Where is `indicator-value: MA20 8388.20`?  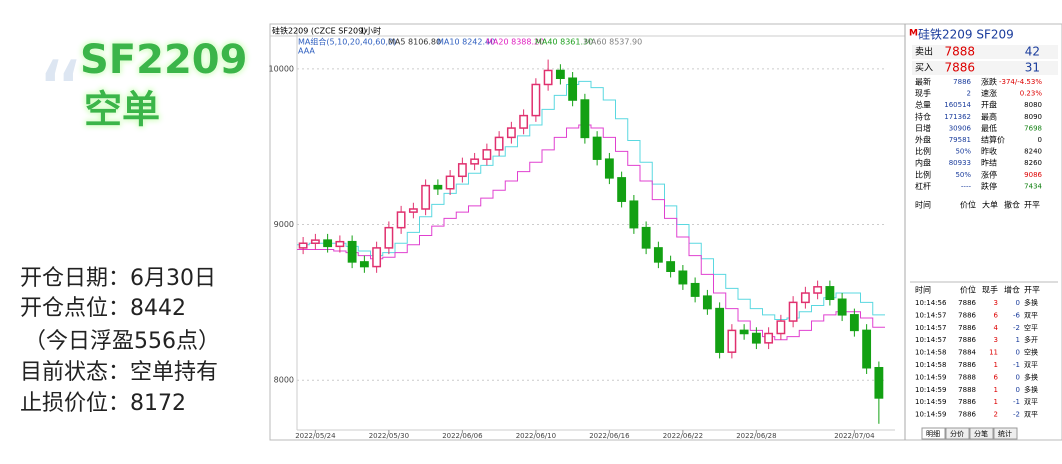
indicator-value: MA20 8388.20 is located at coordinates (515, 42).